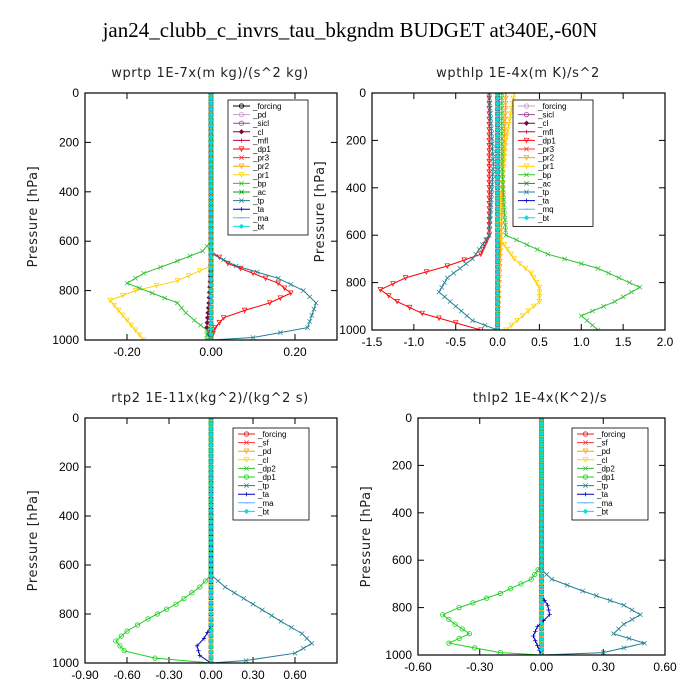  Describe the element at coordinates (610, 474) in the screenshot. I see `legend: _forcing_sf_pd_cl_dp2_dp1_tp_ta_ma_bt` at that location.